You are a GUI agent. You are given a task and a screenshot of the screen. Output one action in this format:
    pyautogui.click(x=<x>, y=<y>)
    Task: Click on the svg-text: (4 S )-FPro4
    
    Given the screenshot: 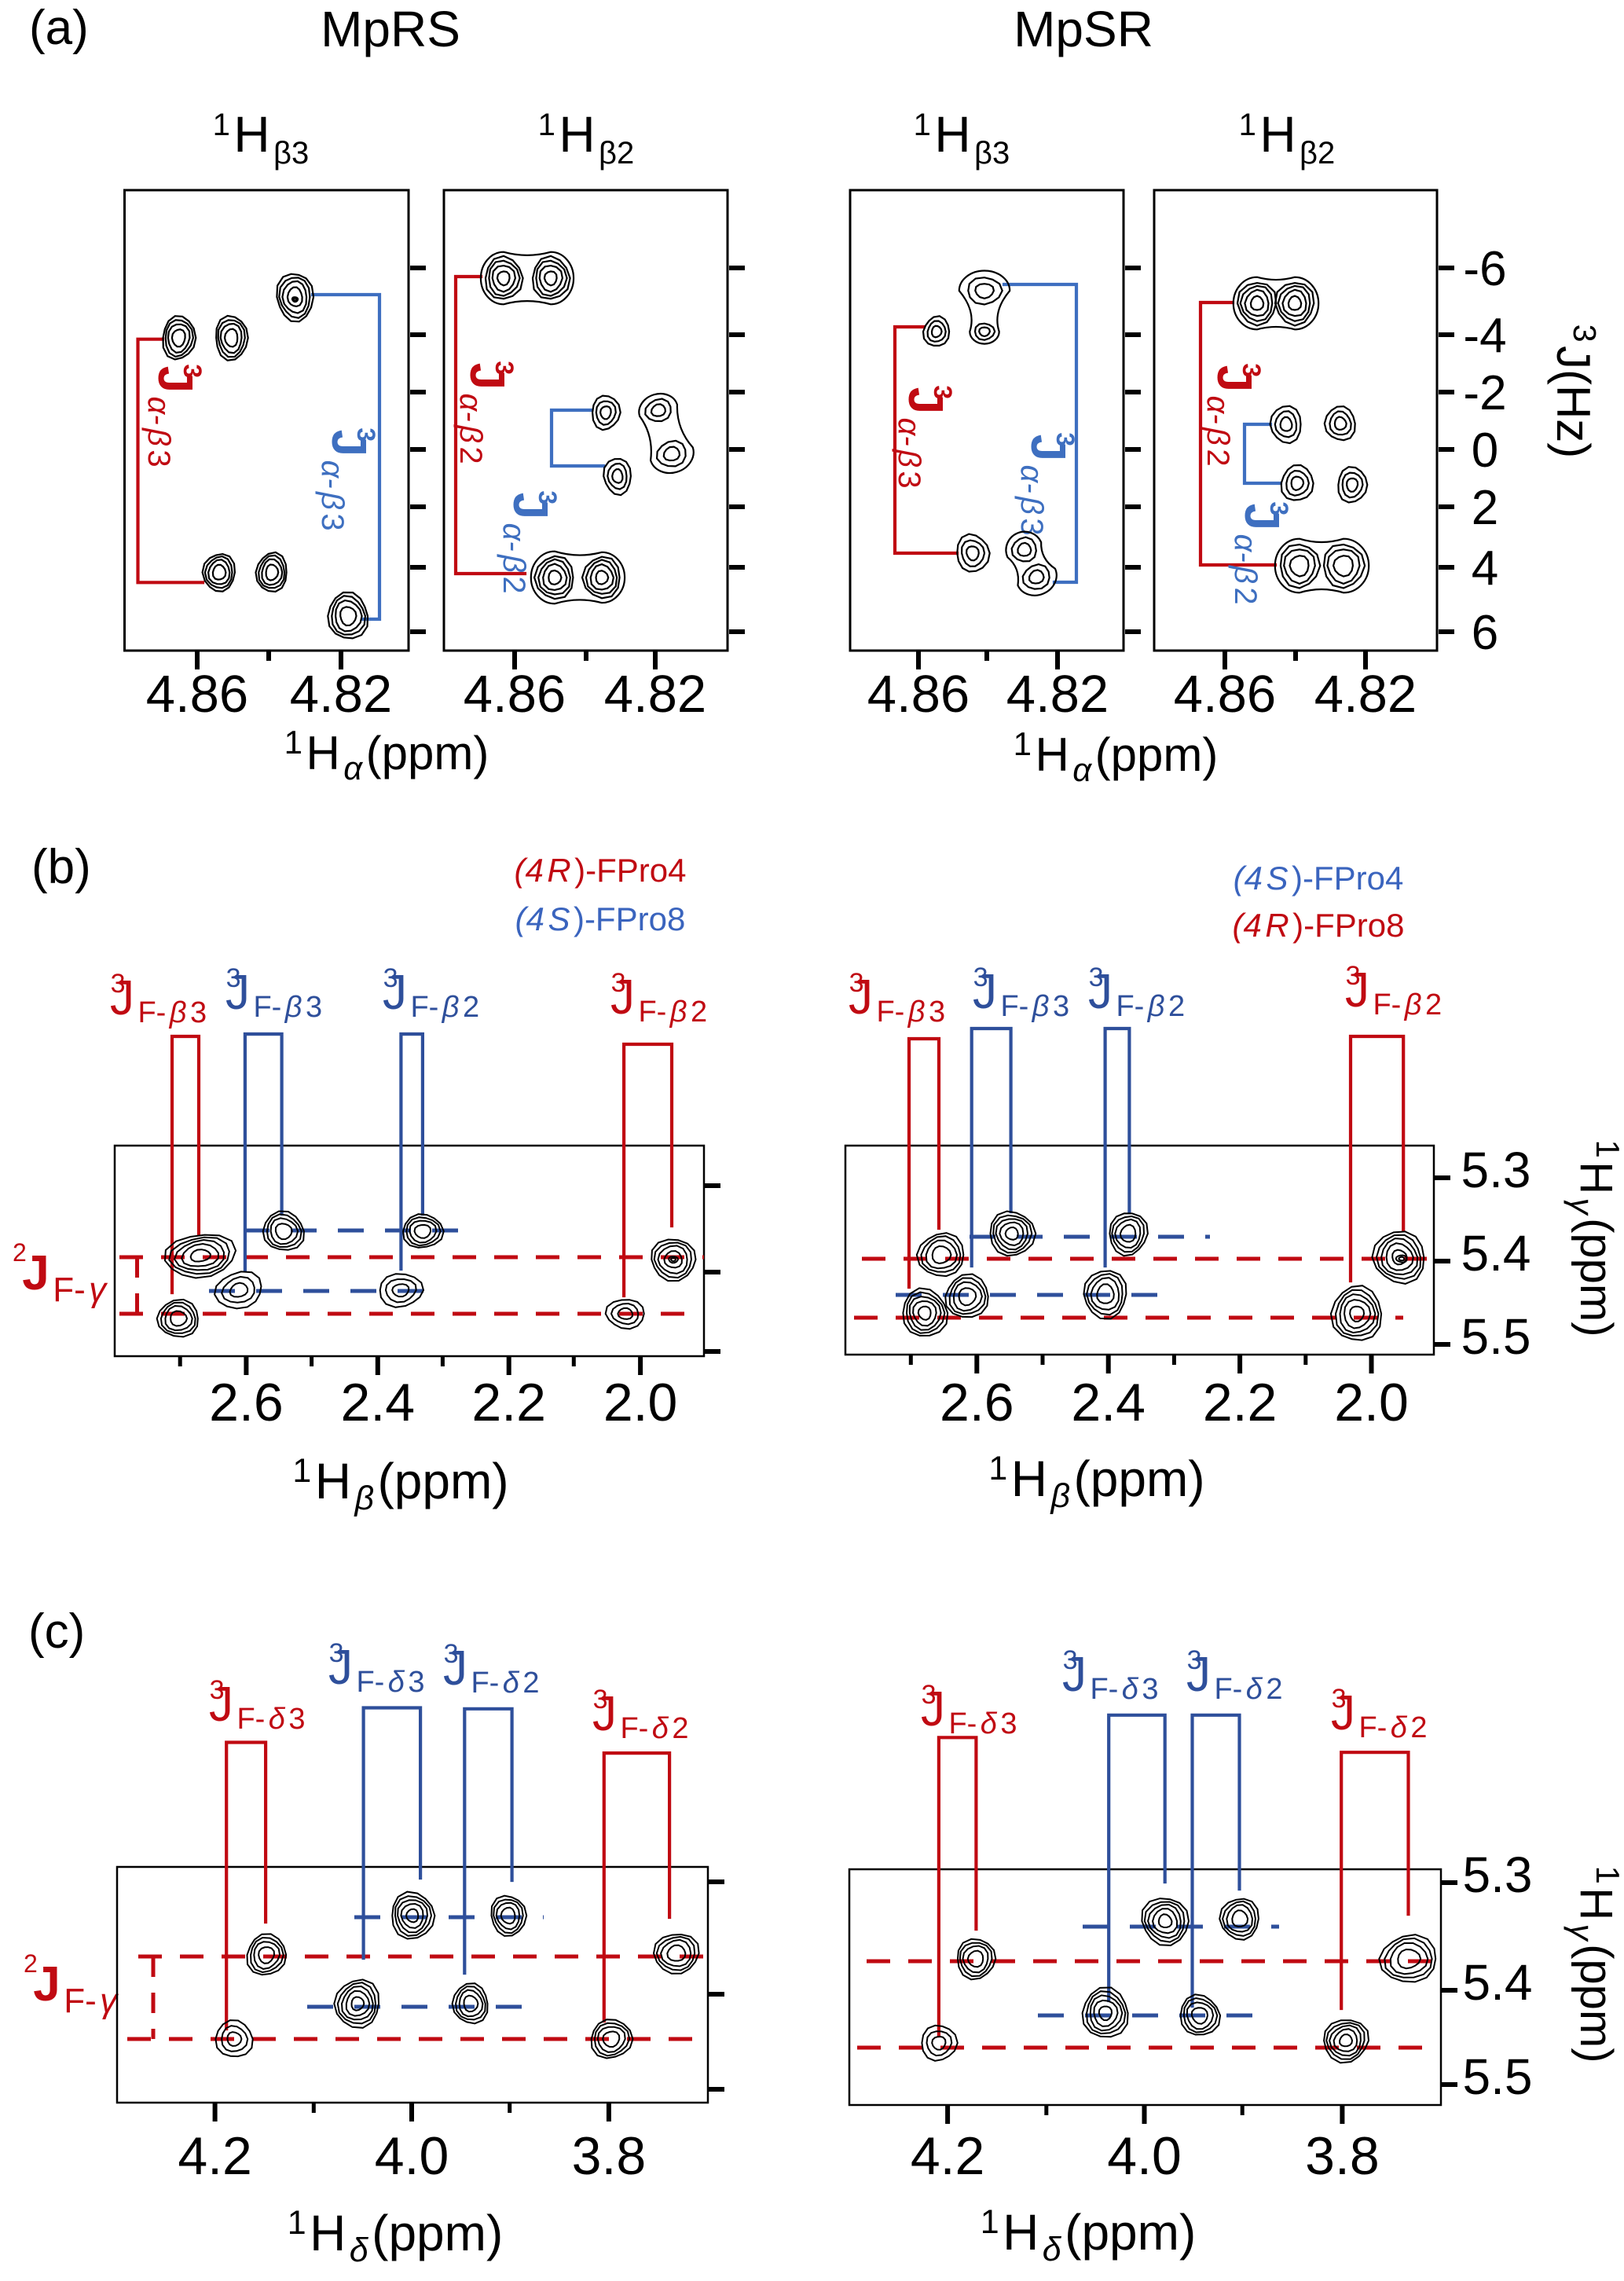 What is the action you would take?
    pyautogui.click(x=1319, y=878)
    